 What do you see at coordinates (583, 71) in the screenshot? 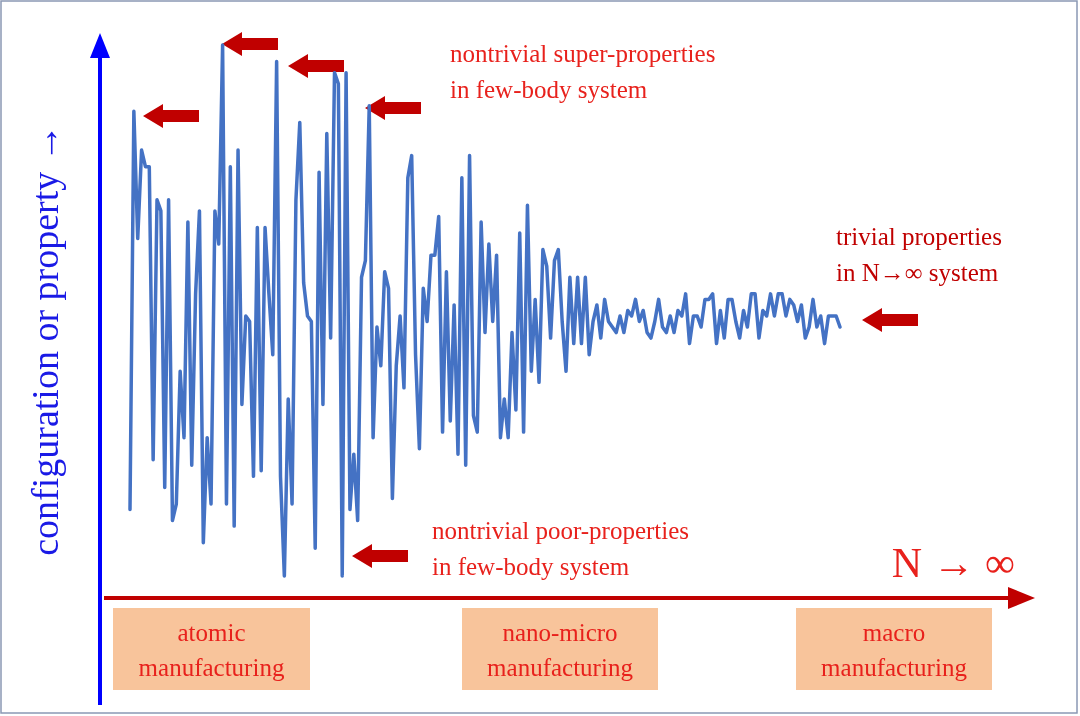
I see `annotation: nontrivial super-properties in few-body system` at bounding box center [583, 71].